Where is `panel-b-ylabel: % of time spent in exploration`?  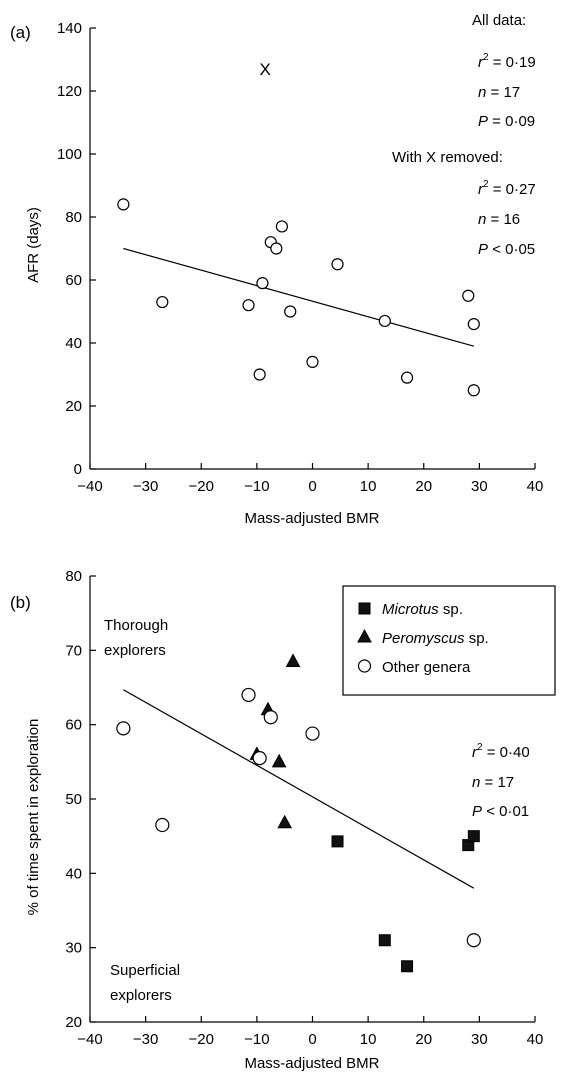
panel-b-ylabel: % of time spent in exploration is located at coordinates (33, 817).